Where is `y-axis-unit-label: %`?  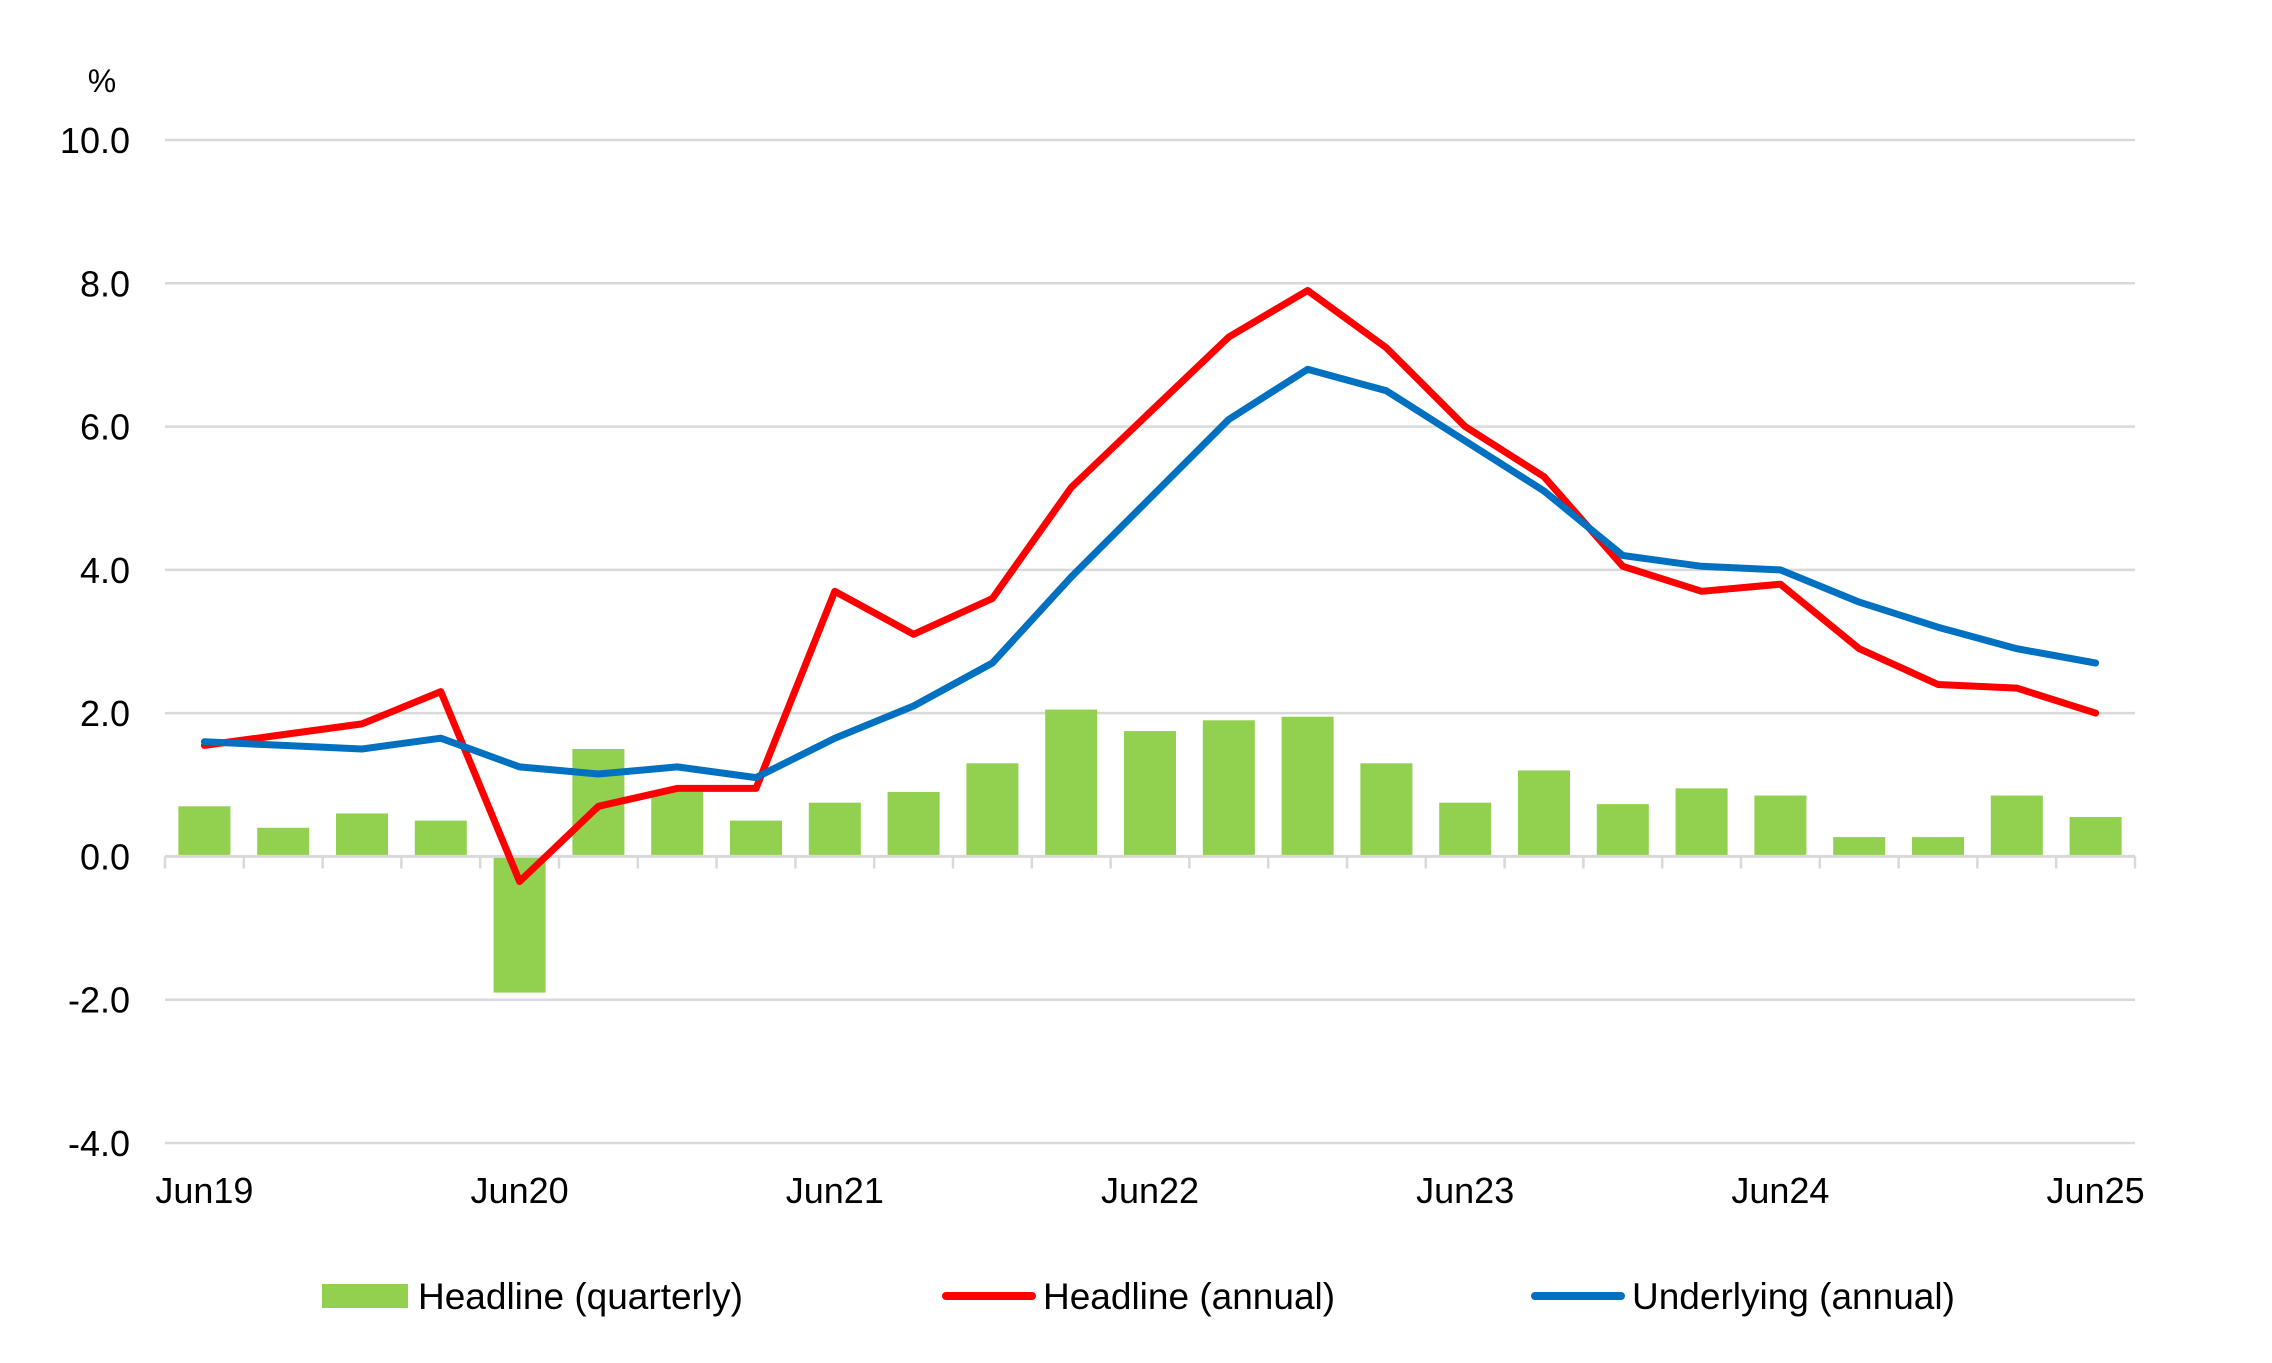
y-axis-unit-label: % is located at coordinates (102, 81).